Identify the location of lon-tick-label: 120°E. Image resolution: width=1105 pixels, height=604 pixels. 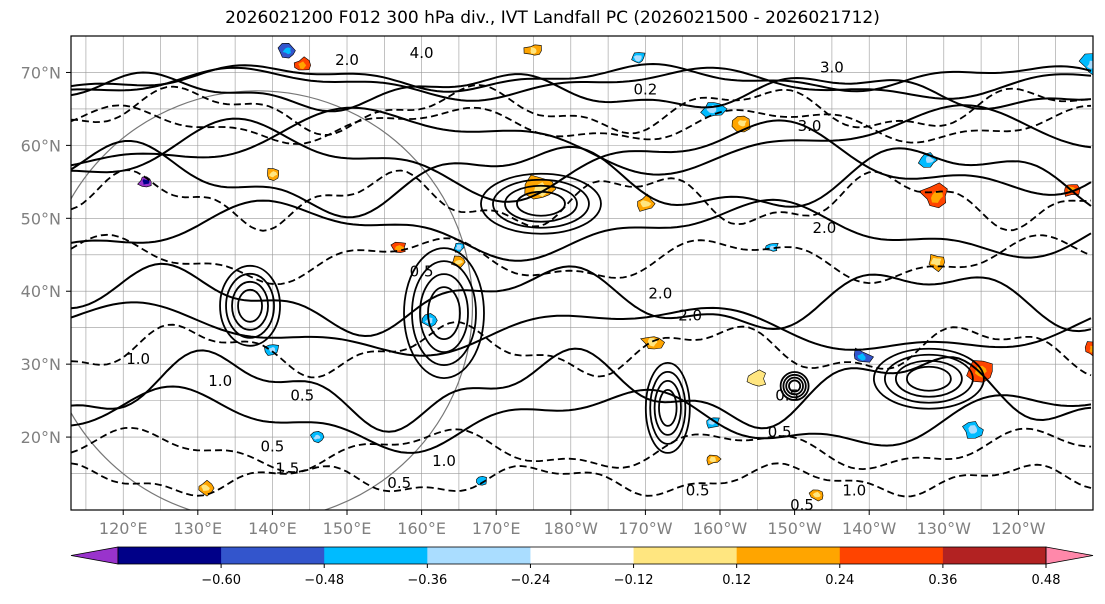
(123, 528).